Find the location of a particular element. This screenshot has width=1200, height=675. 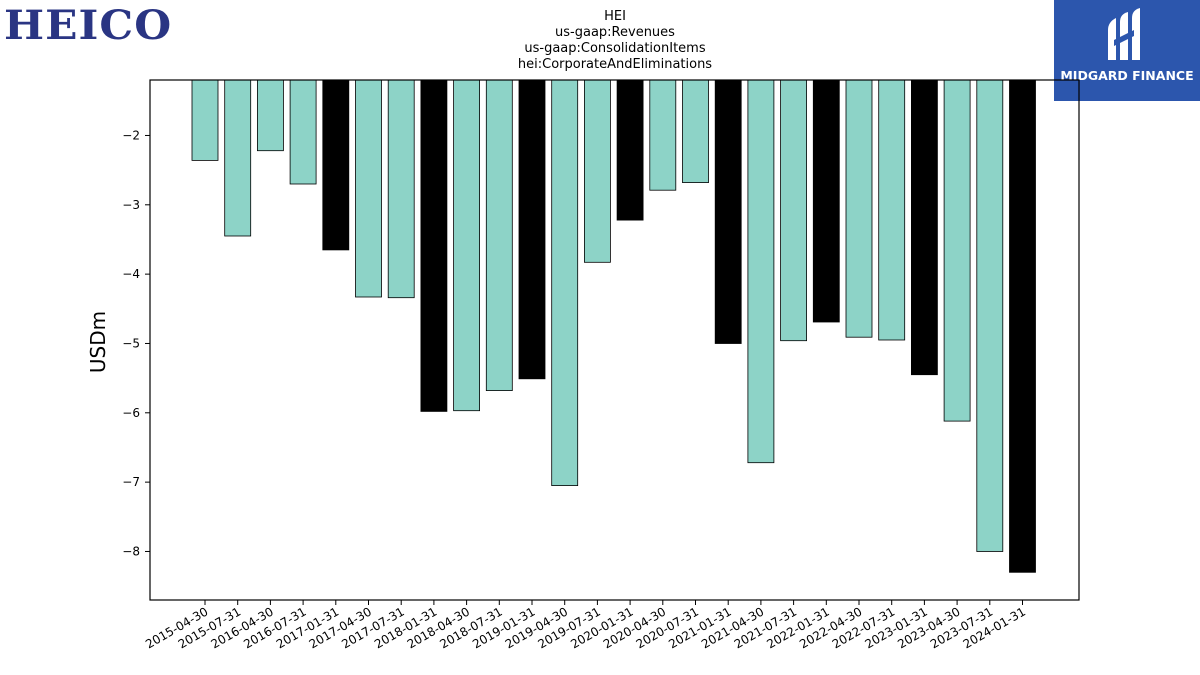

y-tick-label: −7 is located at coordinates (131, 482).